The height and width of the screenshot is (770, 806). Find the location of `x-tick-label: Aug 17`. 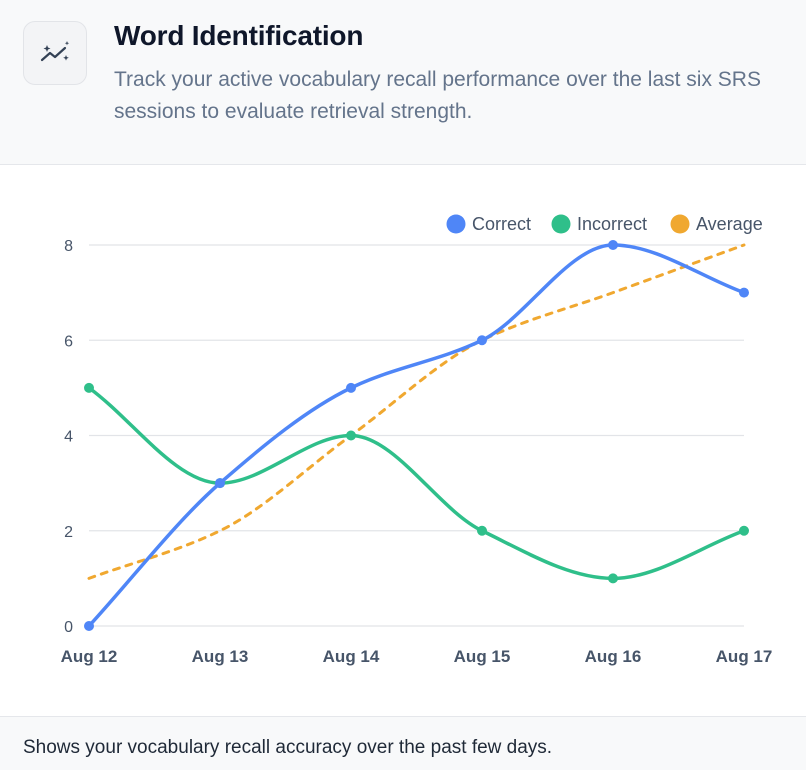

x-tick-label: Aug 17 is located at coordinates (744, 656).